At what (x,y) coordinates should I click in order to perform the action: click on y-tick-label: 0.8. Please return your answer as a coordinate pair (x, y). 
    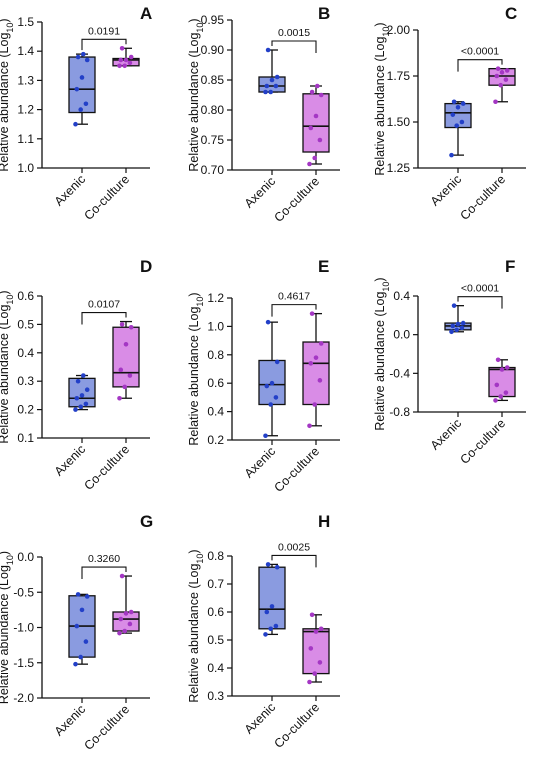
    Looking at the image, I should click on (215, 355).